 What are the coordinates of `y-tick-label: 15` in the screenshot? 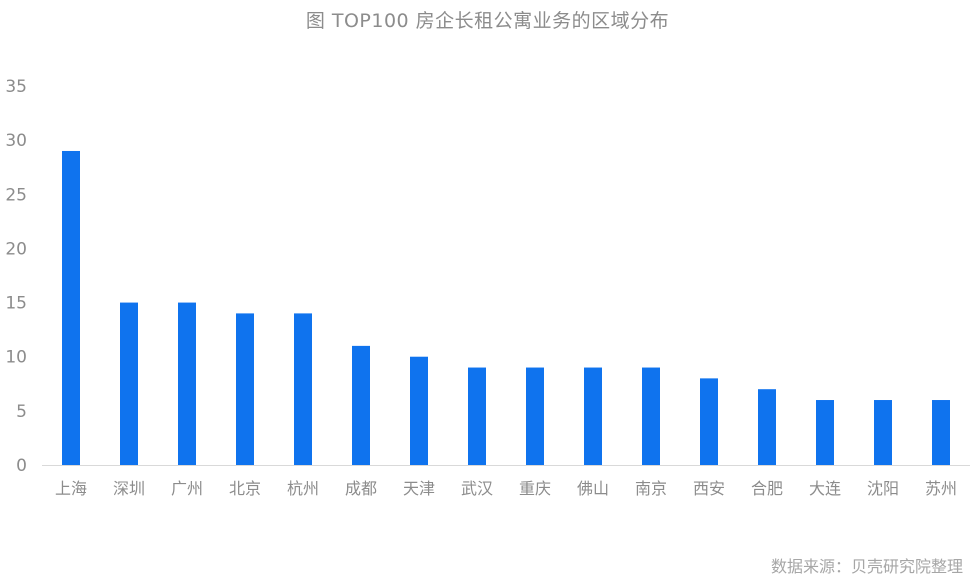 It's located at (16, 304).